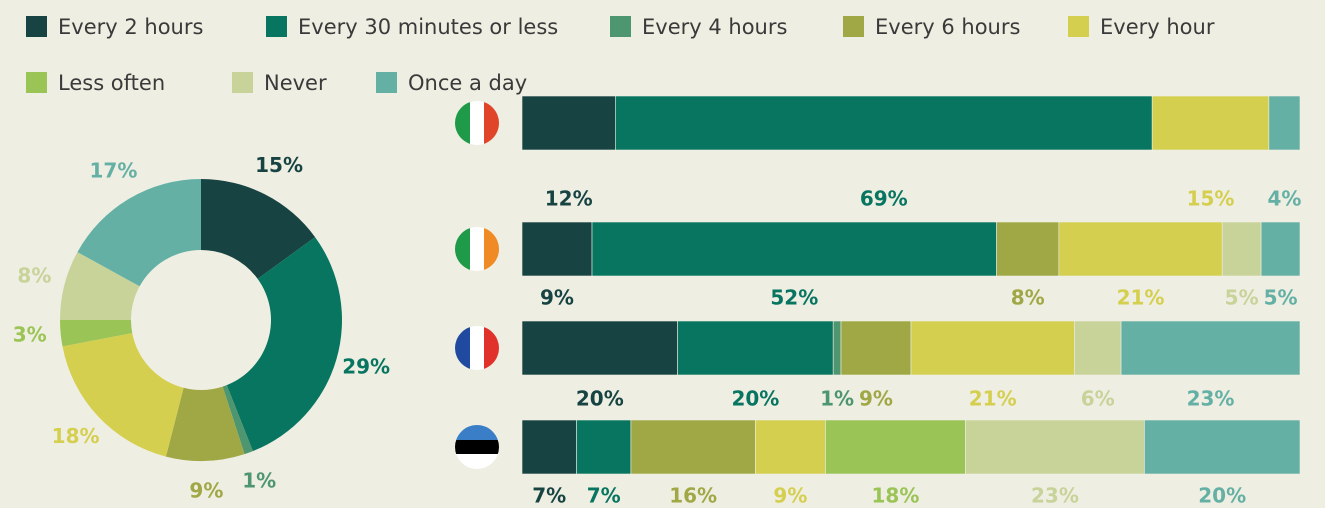  What do you see at coordinates (130, 27) in the screenshot?
I see `legend-label: Every 2 hours` at bounding box center [130, 27].